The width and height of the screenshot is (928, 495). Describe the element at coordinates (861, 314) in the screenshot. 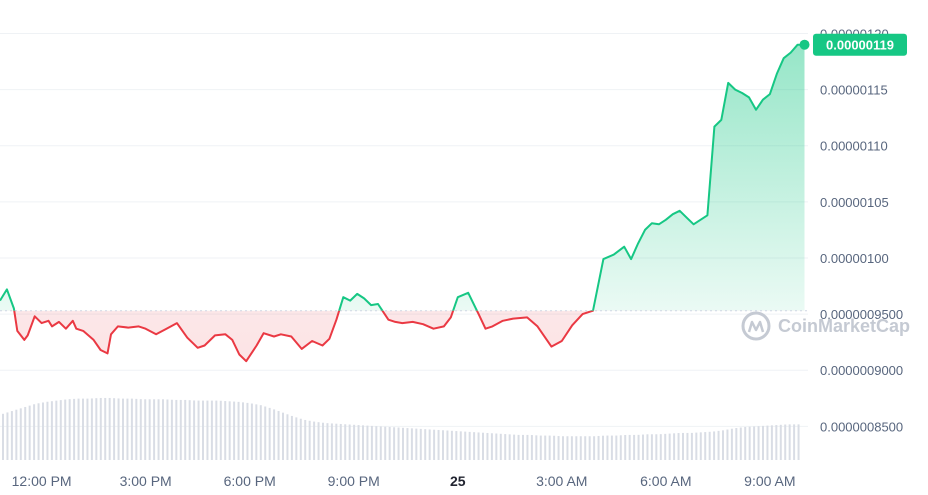

I see `y-tick-label: 0.0000009500` at that location.